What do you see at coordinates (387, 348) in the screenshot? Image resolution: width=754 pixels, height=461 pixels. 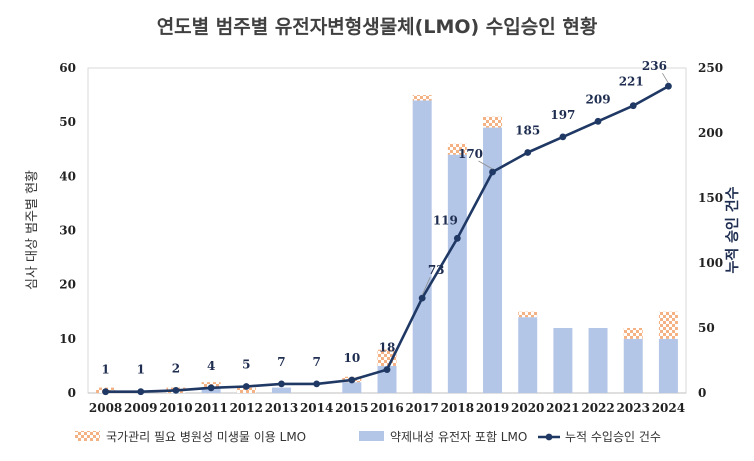 I see `data-label: 18` at bounding box center [387, 348].